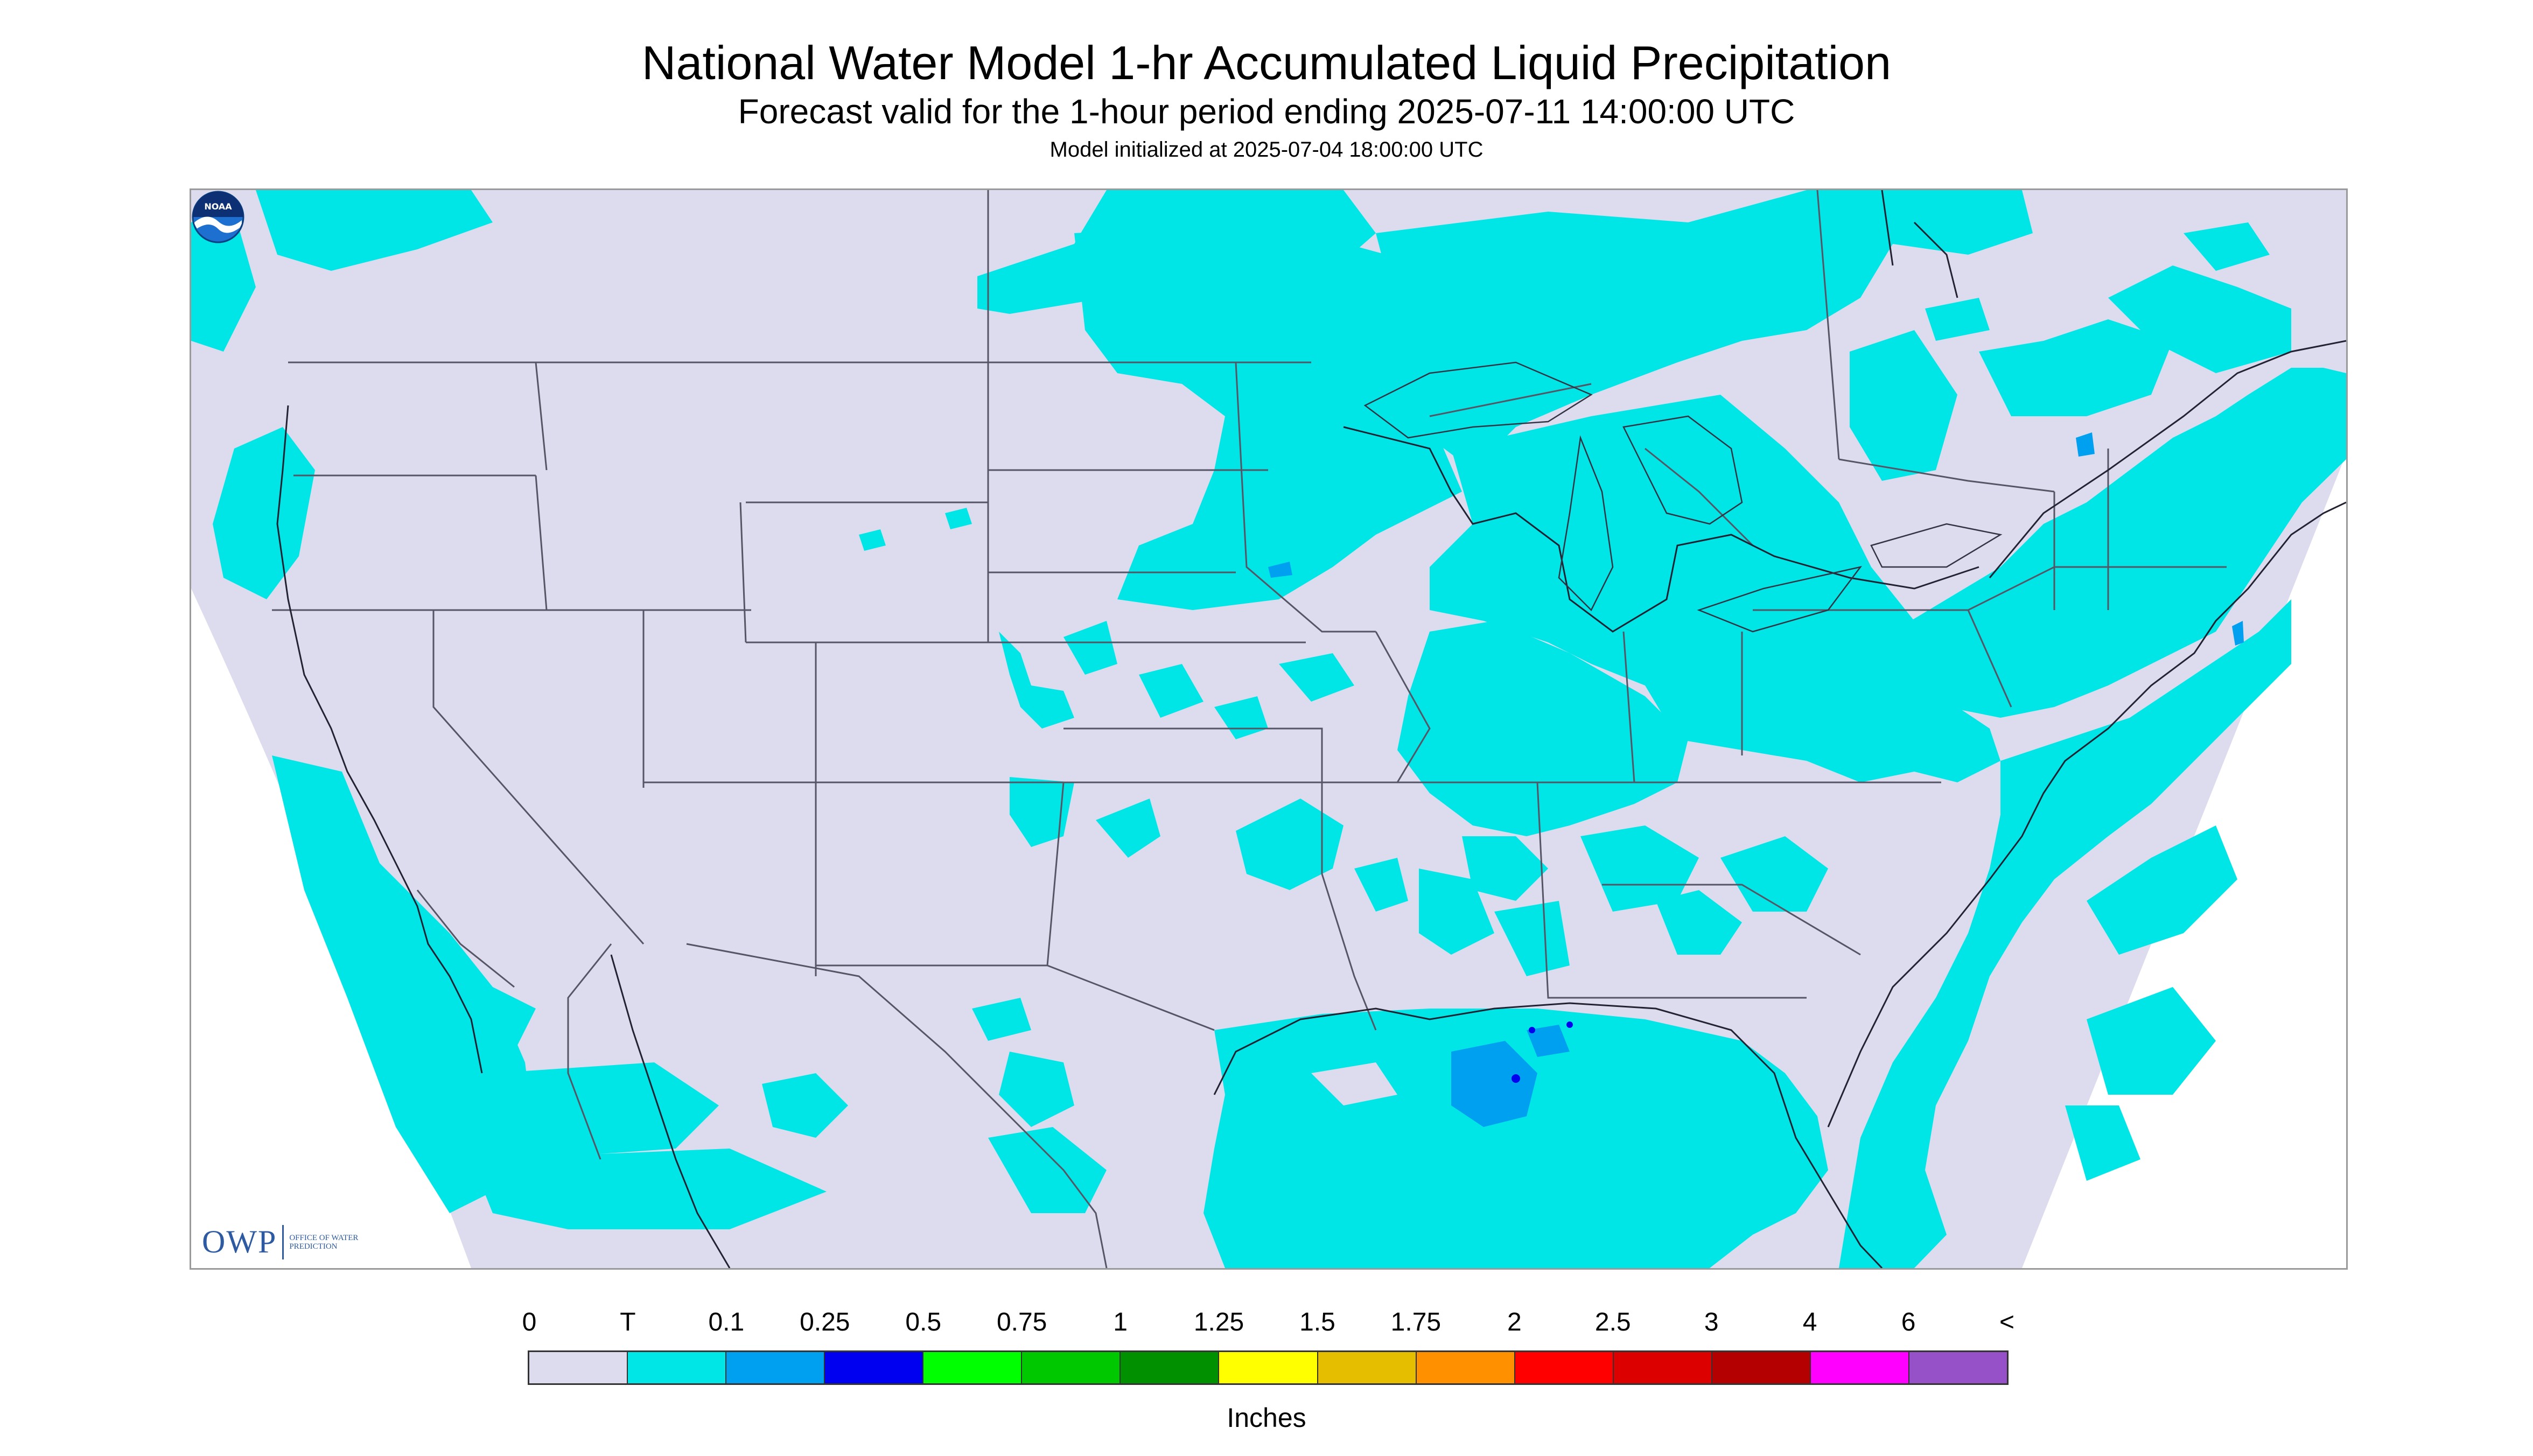 This screenshot has height=1456, width=2533. Describe the element at coordinates (628, 1322) in the screenshot. I see `legend-tick-label: T` at that location.